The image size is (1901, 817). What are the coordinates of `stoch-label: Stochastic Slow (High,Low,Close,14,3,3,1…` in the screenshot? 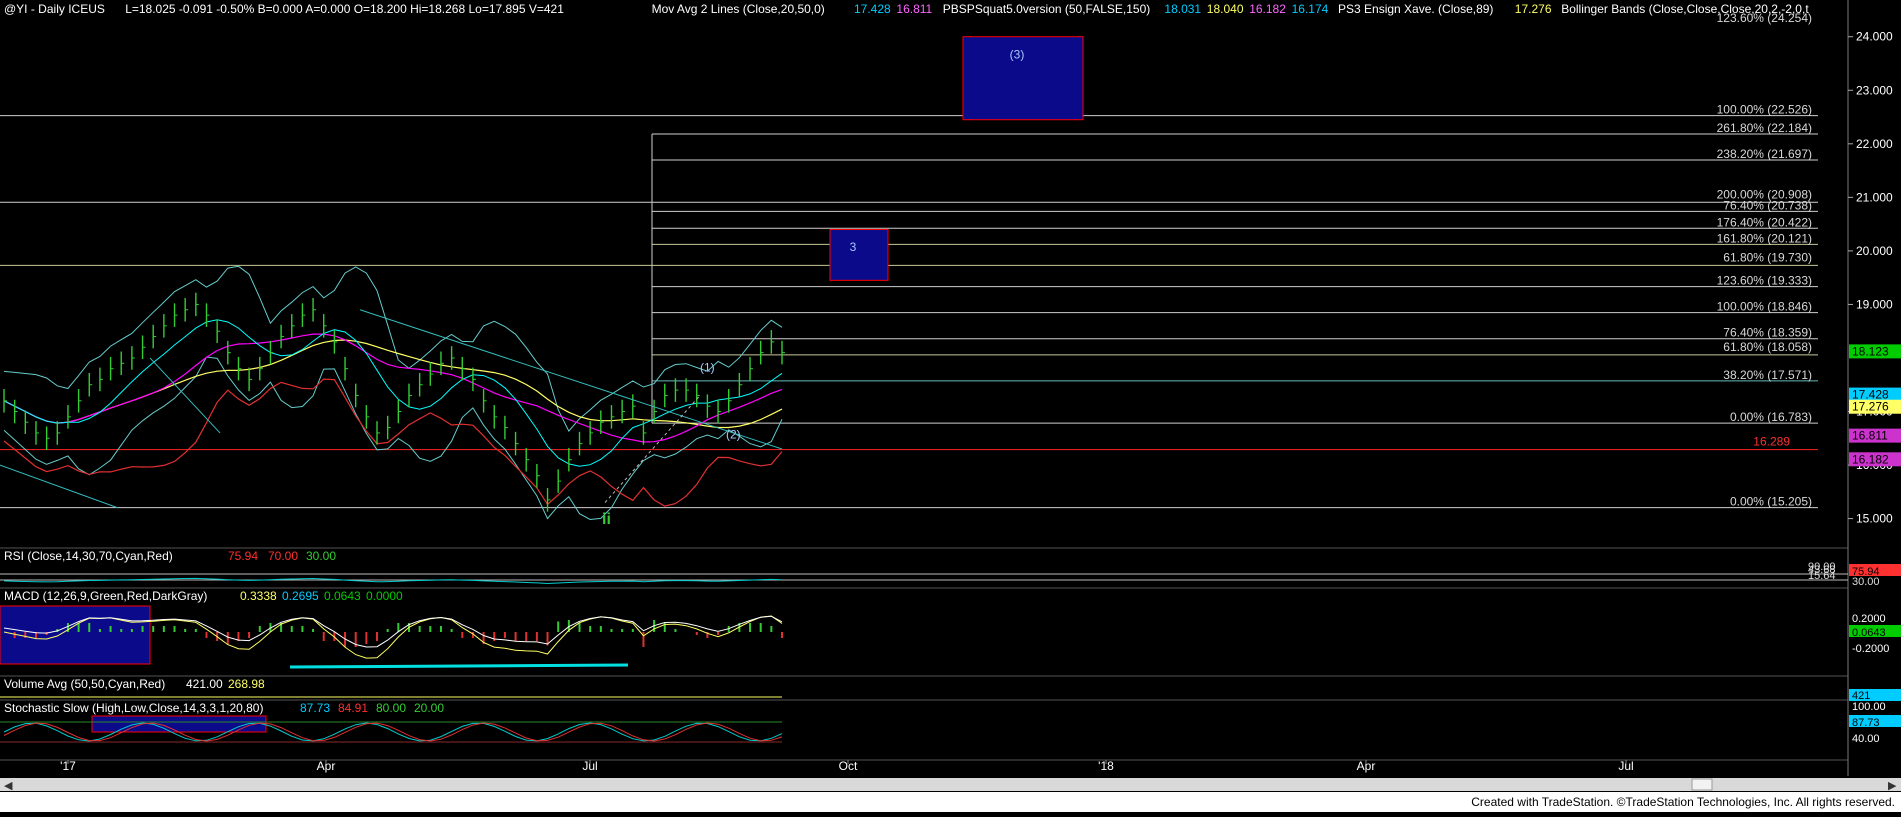 It's located at (133, 708).